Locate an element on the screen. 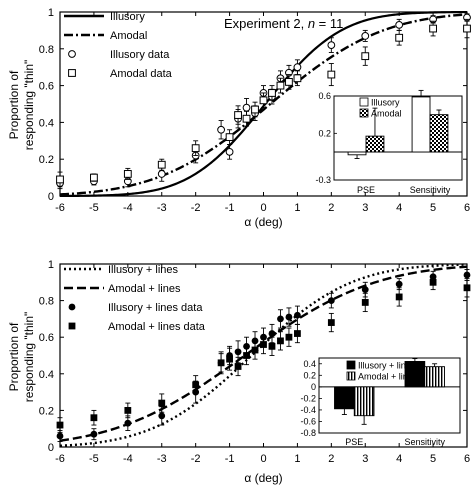  inset-y-tick-label: -0.8 is located at coordinates (308, 433).